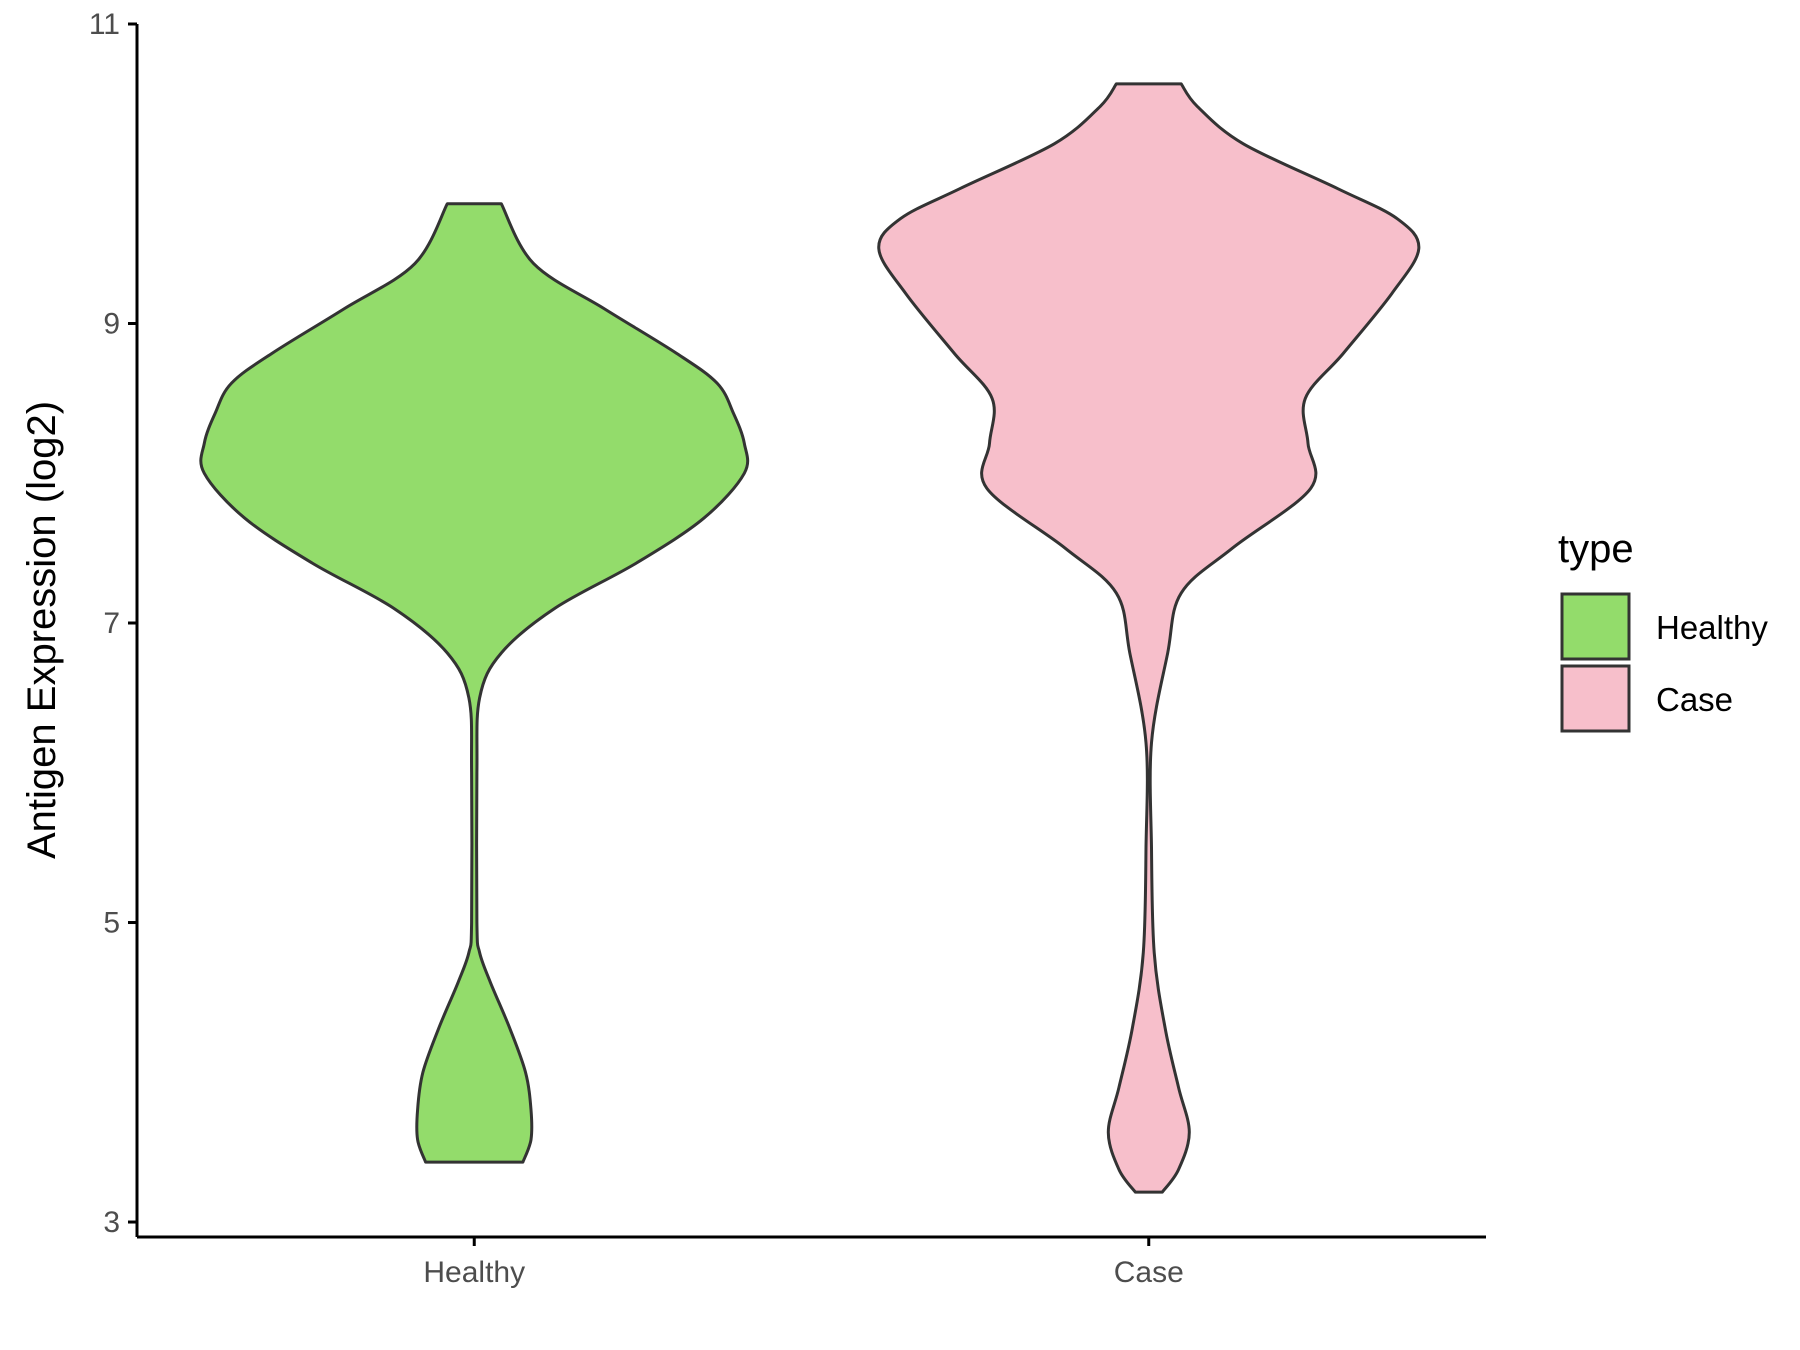 This screenshot has height=1350, width=1800. Describe the element at coordinates (111, 324) in the screenshot. I see `y-tick-label: 9` at that location.